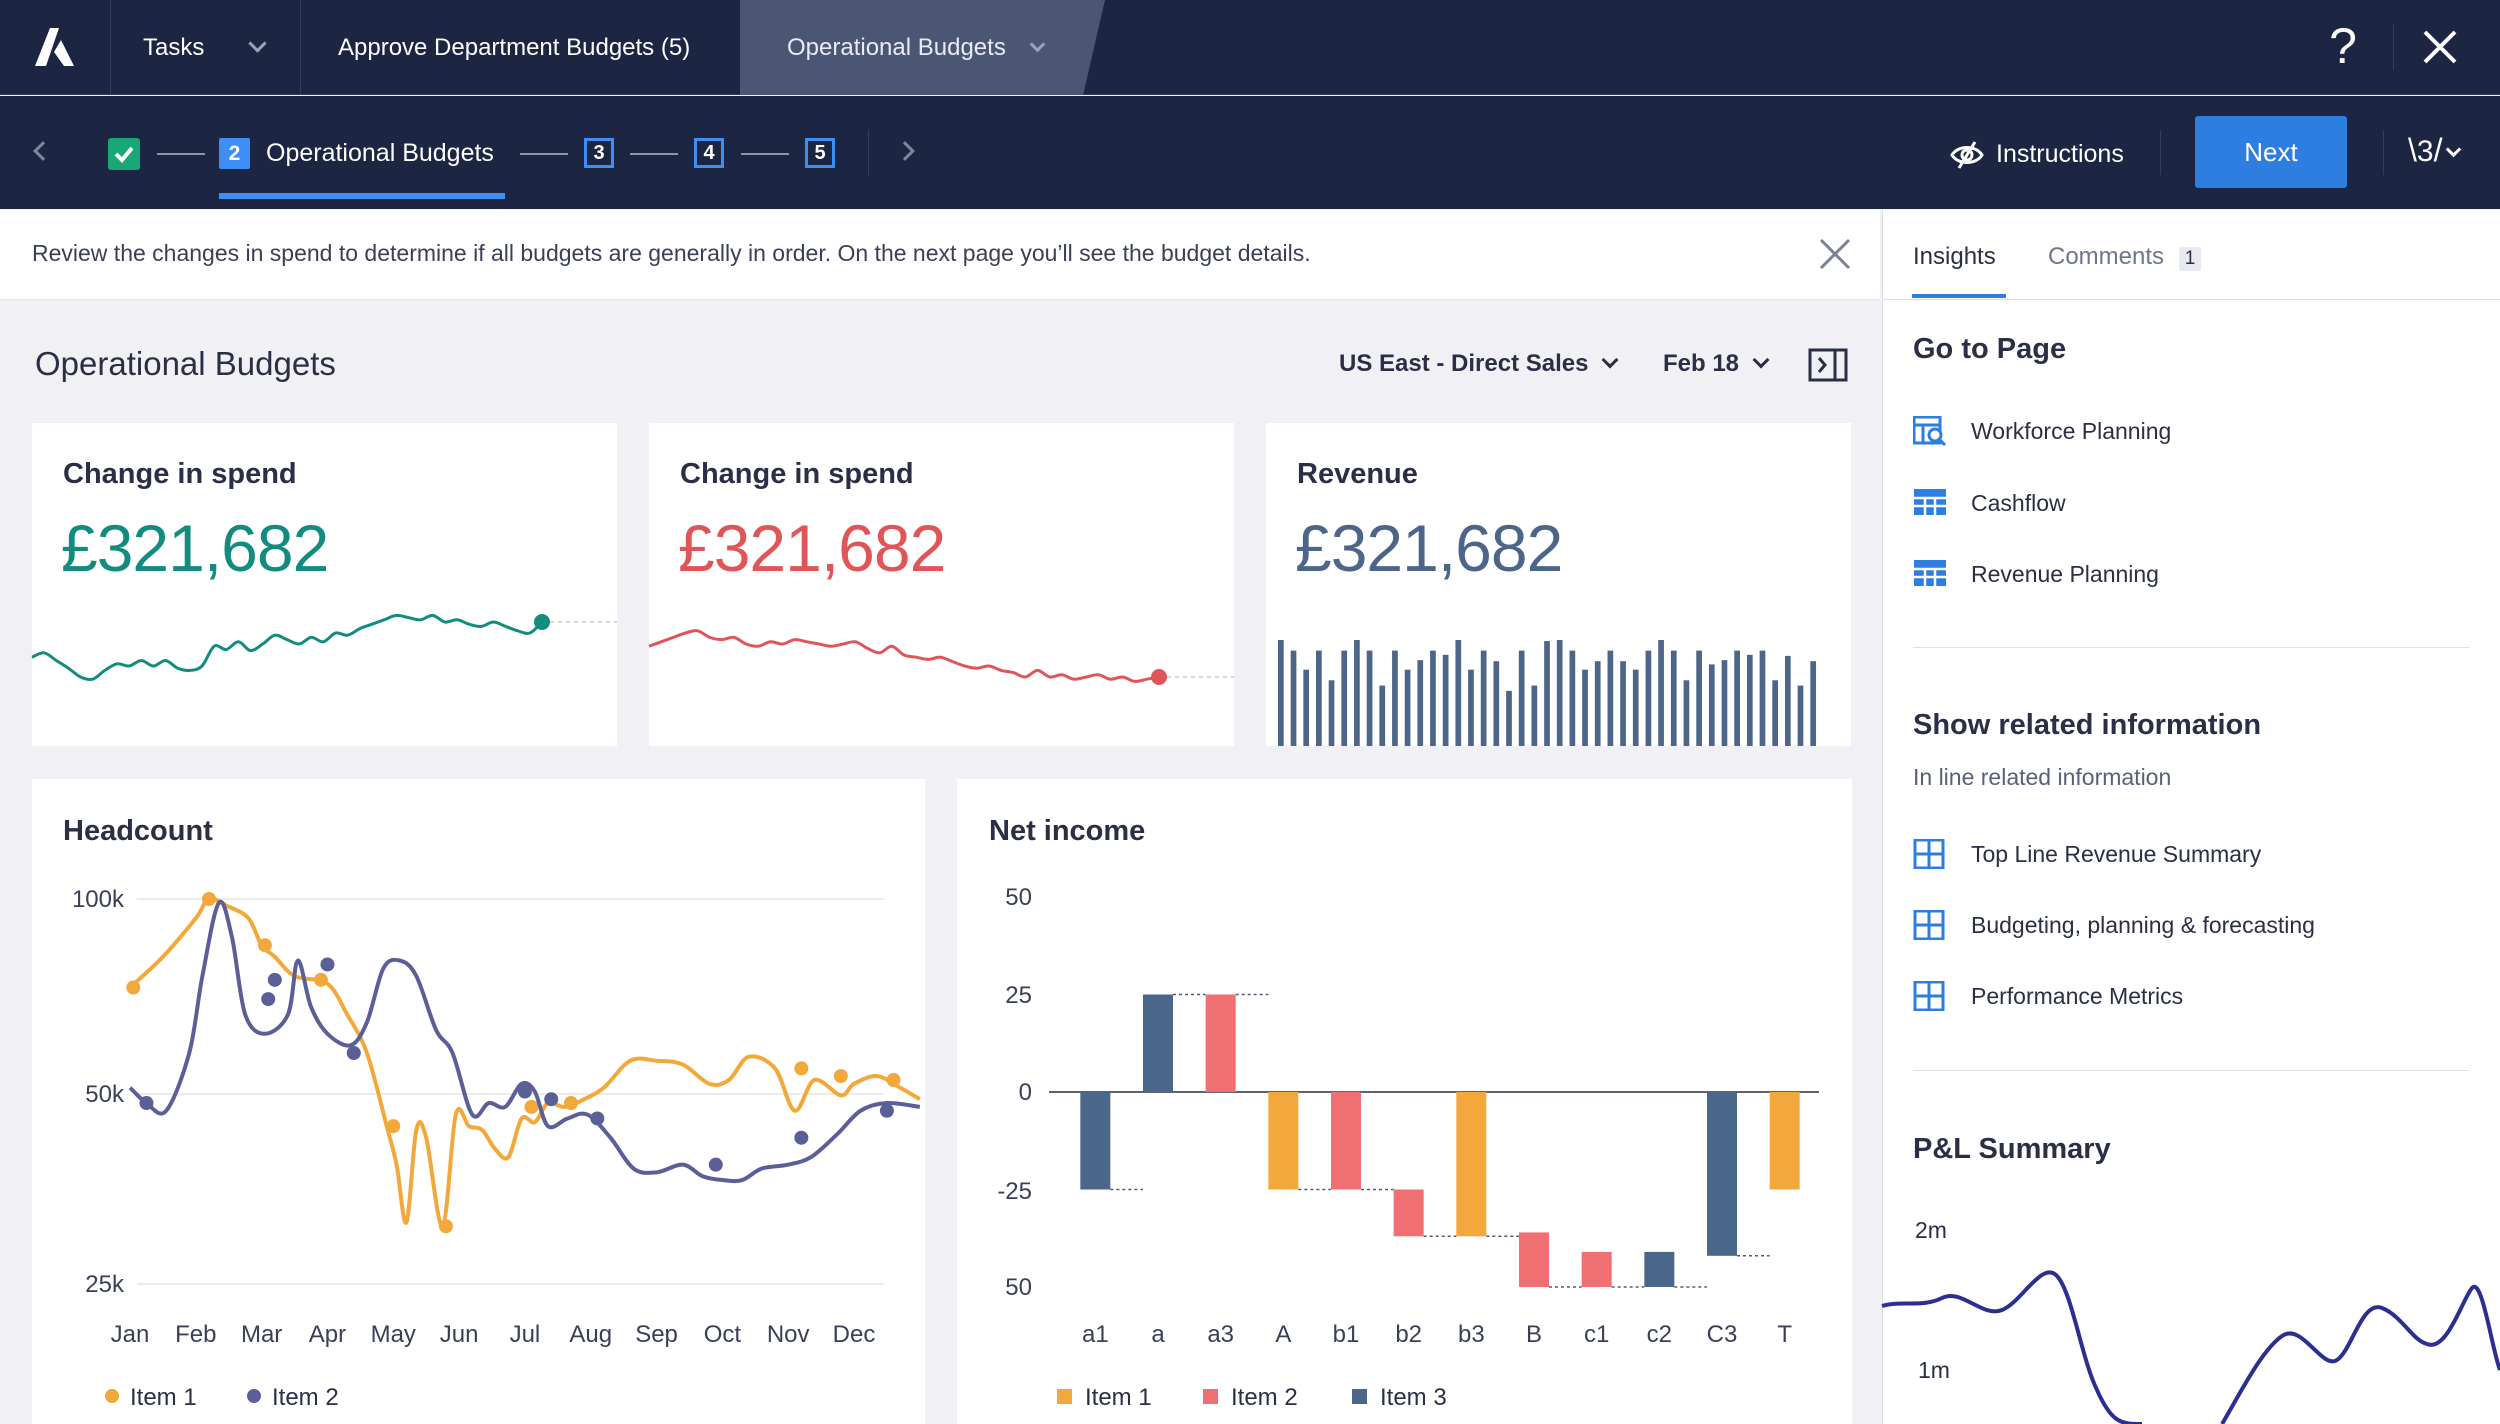 The image size is (2500, 1424). What do you see at coordinates (1959, 296) in the screenshot?
I see `active-tab-indicator` at bounding box center [1959, 296].